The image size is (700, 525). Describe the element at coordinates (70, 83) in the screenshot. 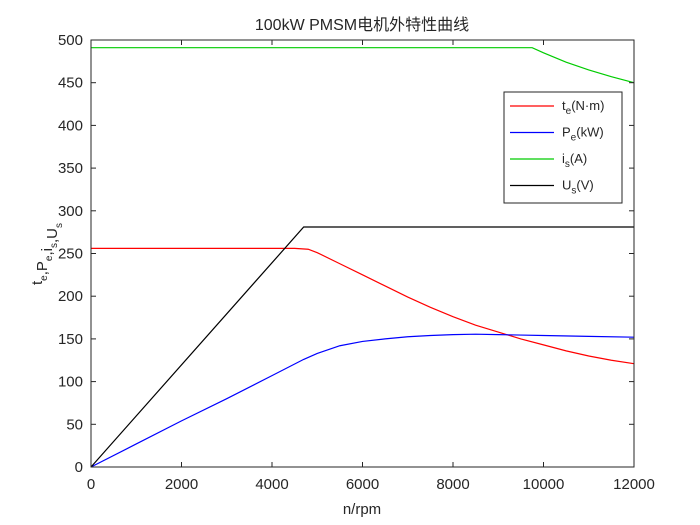

I see `y-tick-label: 450` at that location.